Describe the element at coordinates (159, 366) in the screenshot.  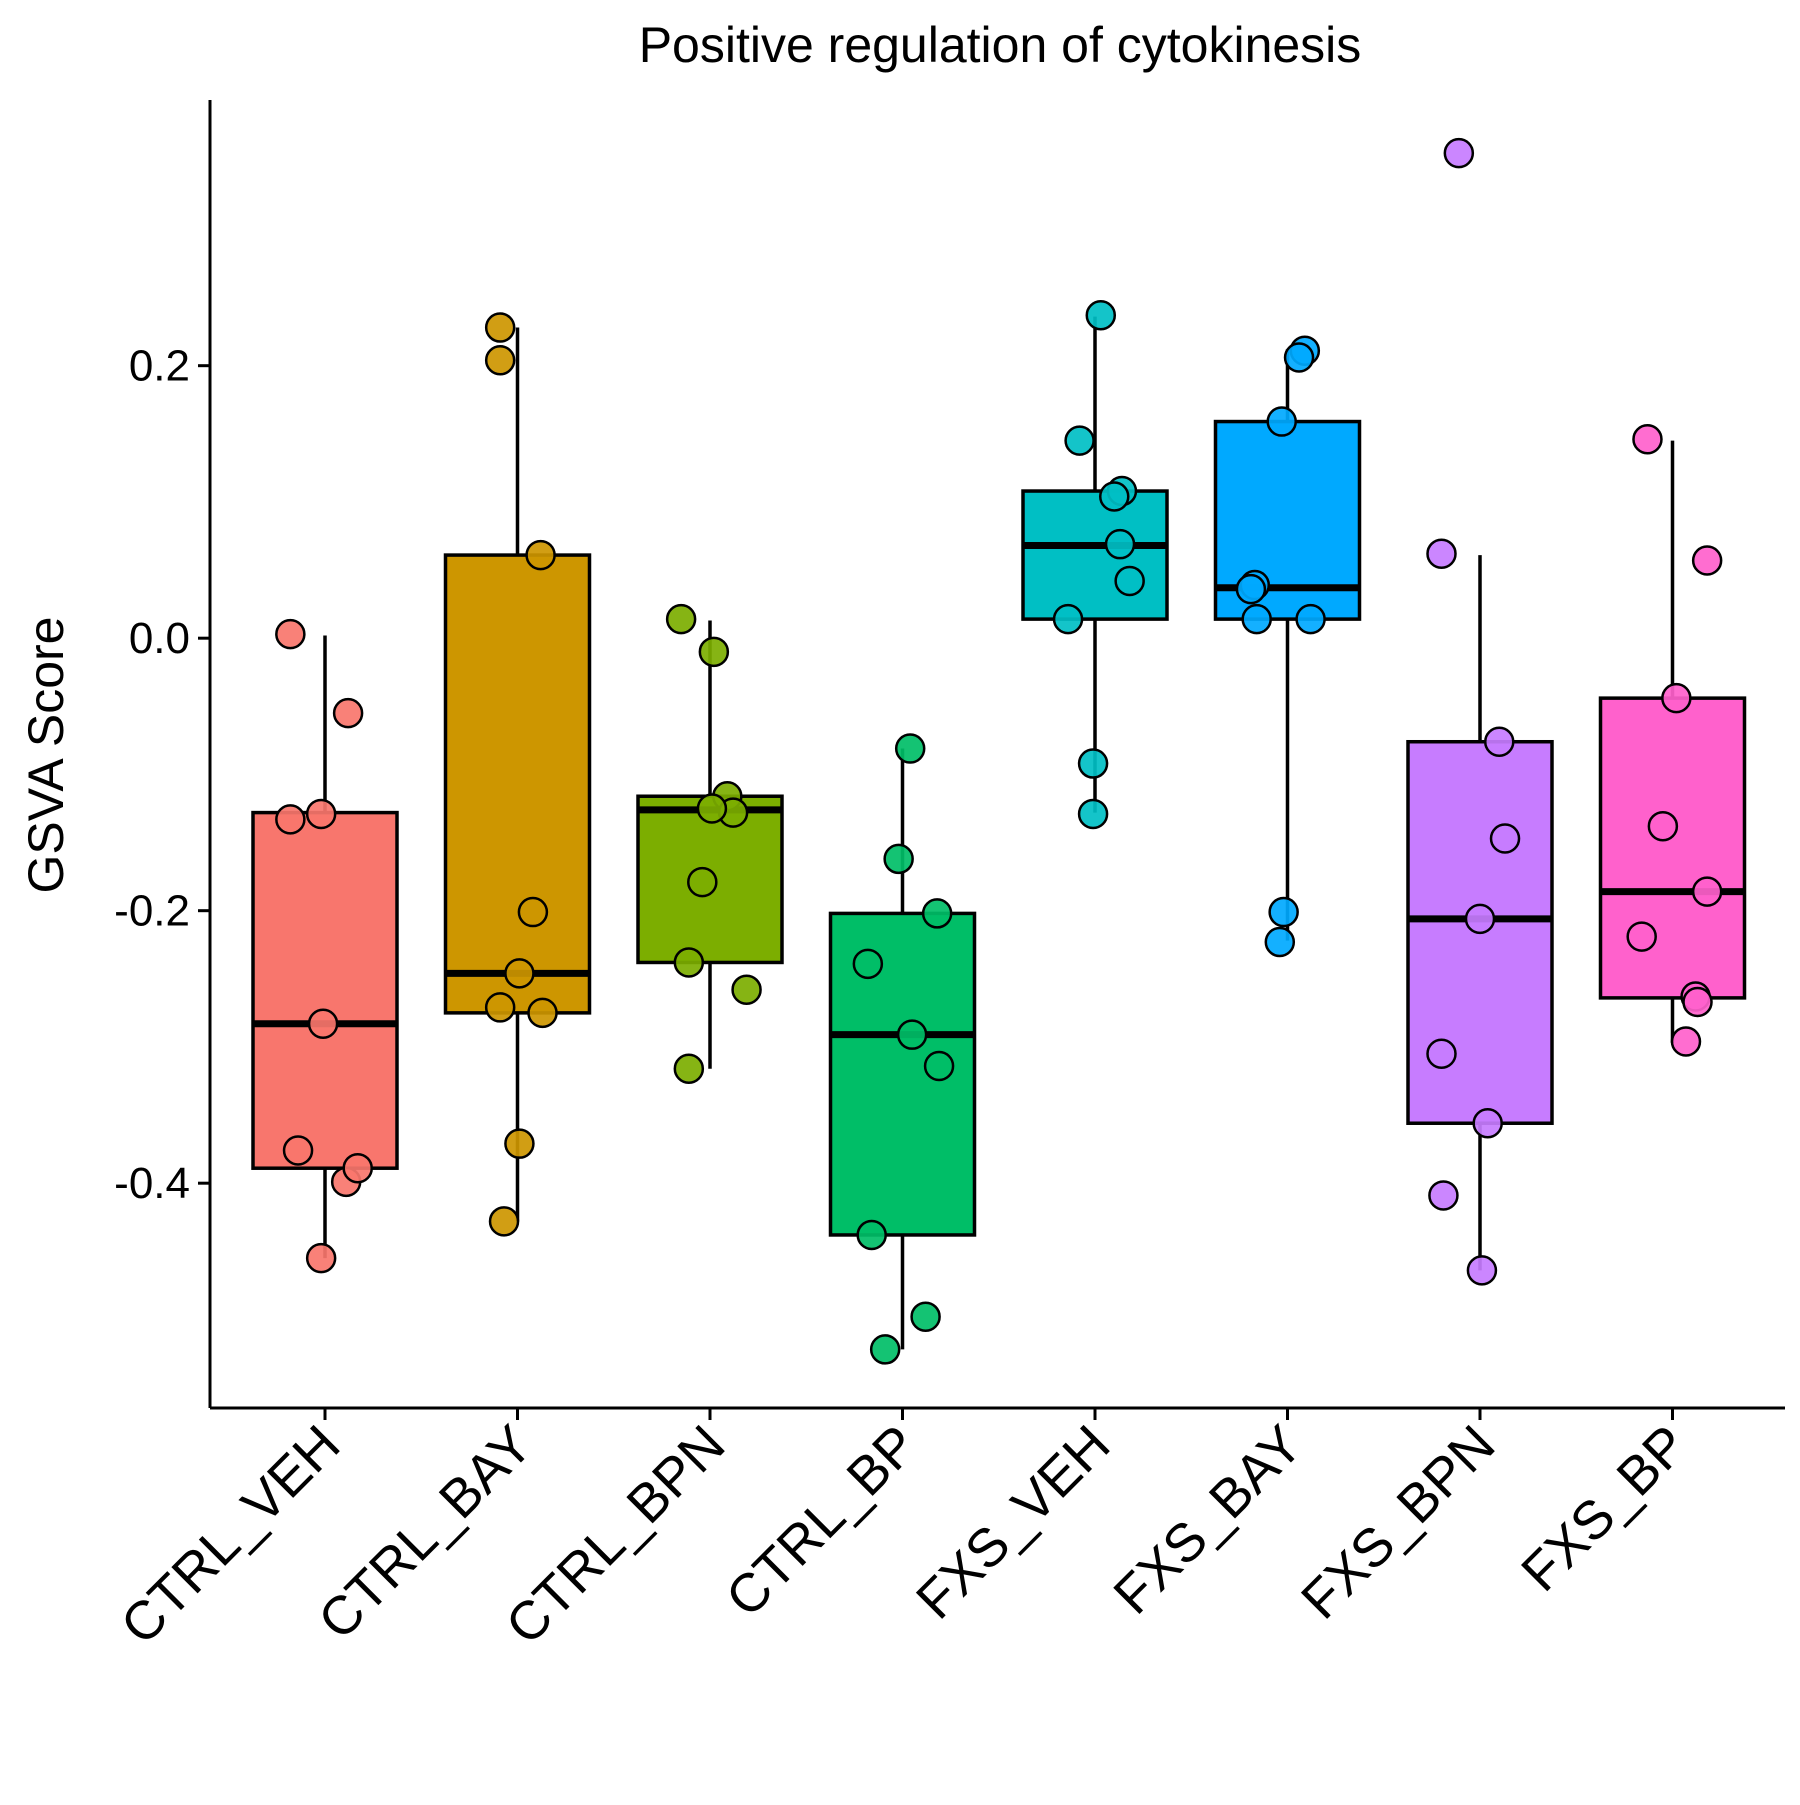
I see `y-tick-label: 0.2` at that location.